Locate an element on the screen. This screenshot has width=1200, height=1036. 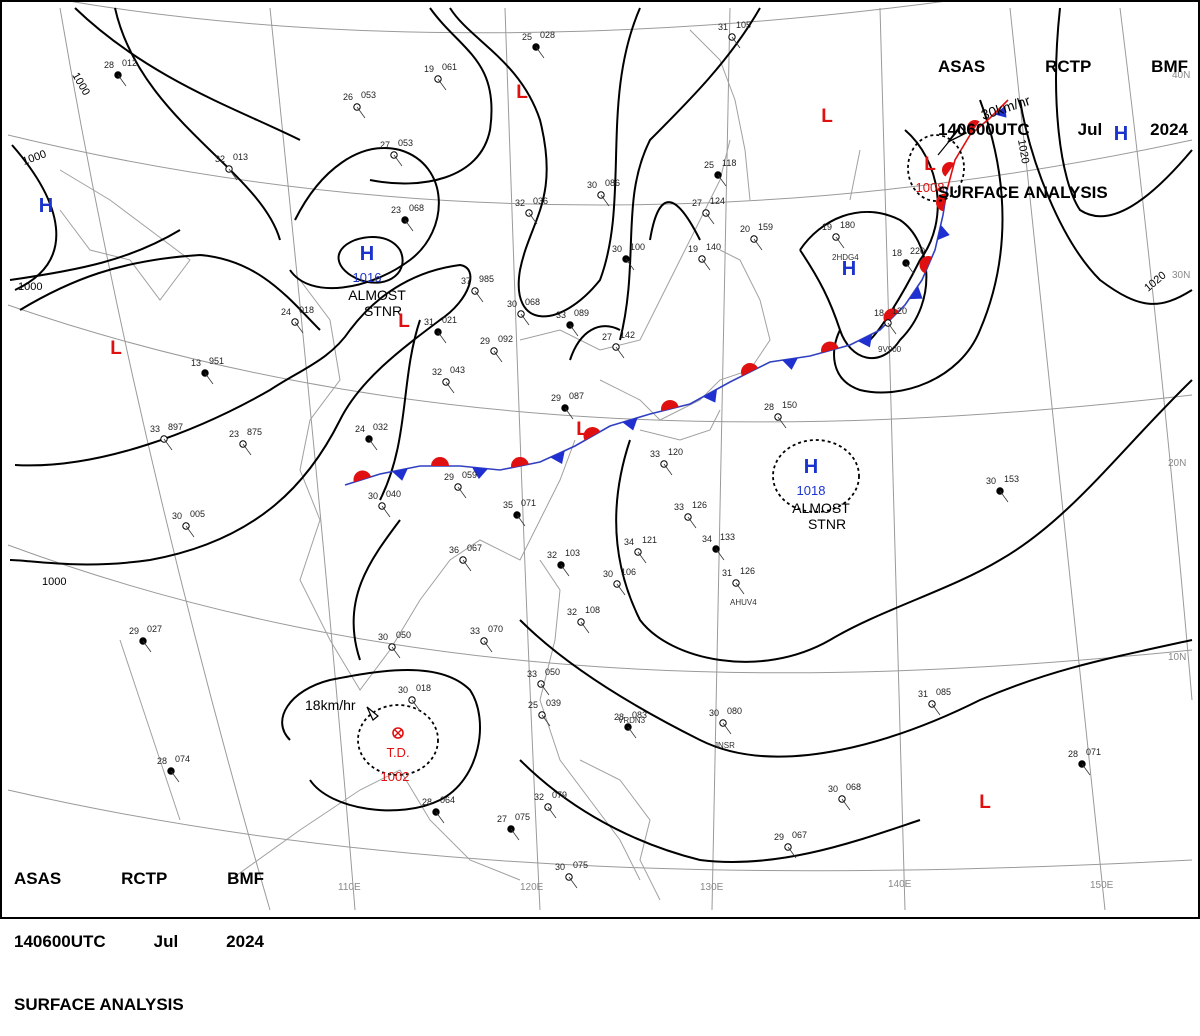
station-pressure: 050 is located at coordinates (403, 635).